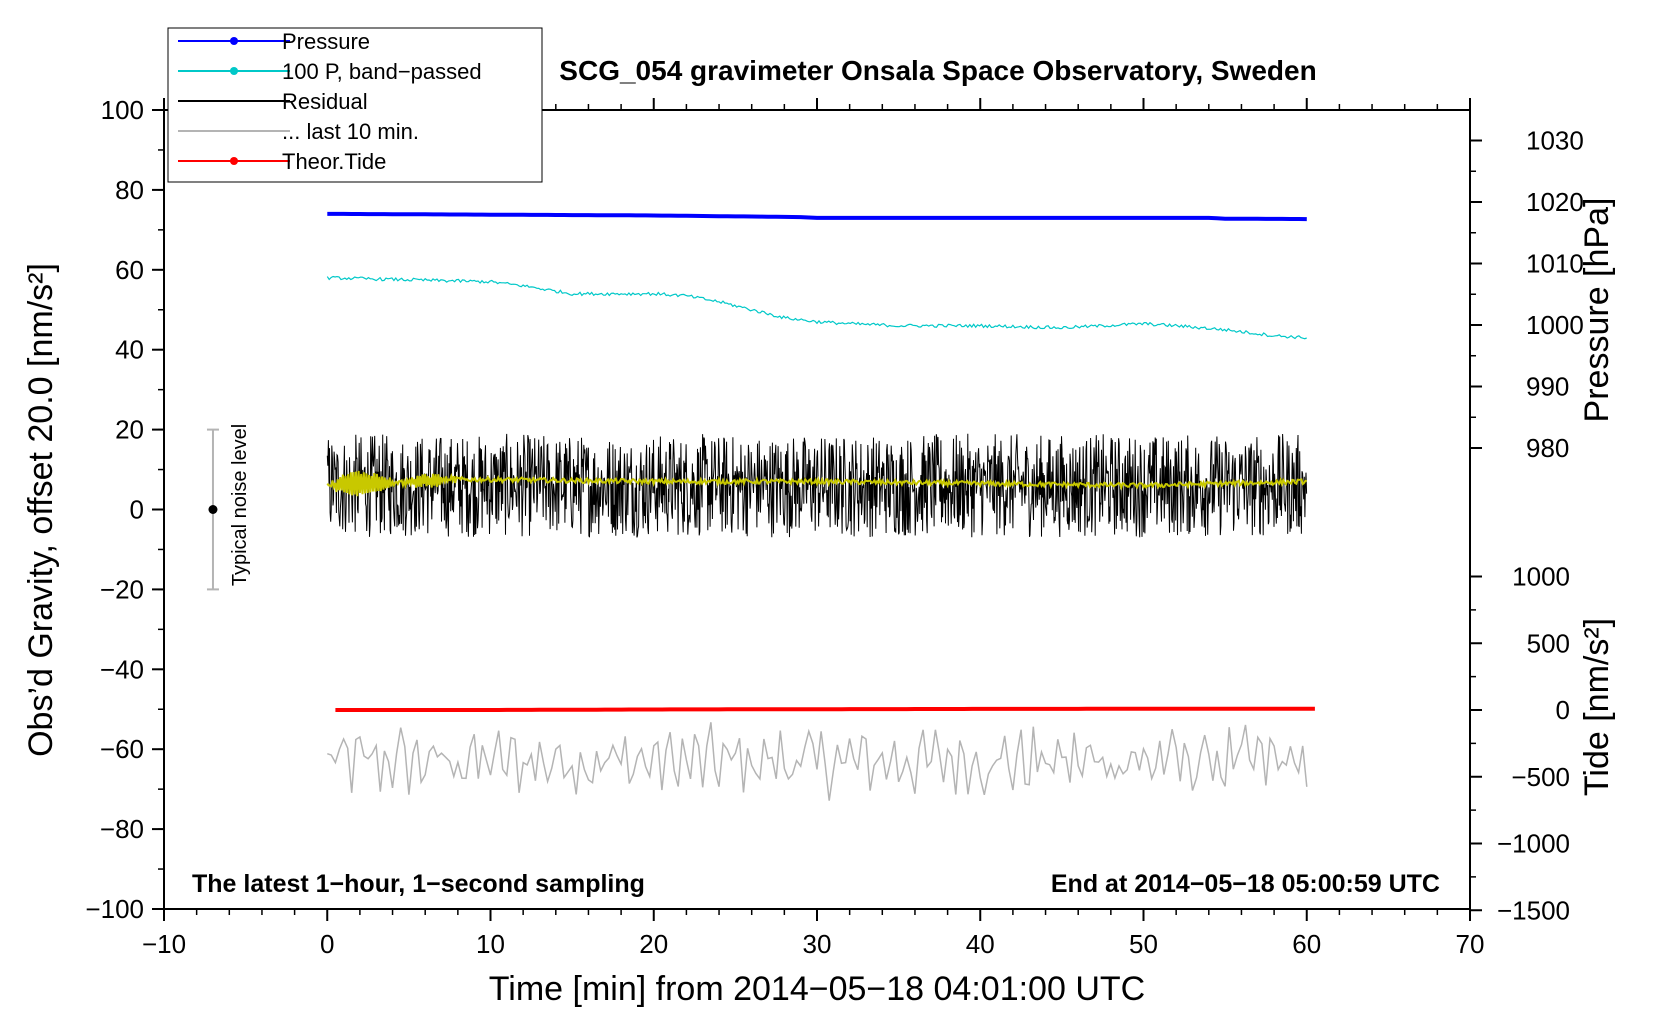  What do you see at coordinates (1563, 710) in the screenshot?
I see `tide-tick-label: 0` at bounding box center [1563, 710].